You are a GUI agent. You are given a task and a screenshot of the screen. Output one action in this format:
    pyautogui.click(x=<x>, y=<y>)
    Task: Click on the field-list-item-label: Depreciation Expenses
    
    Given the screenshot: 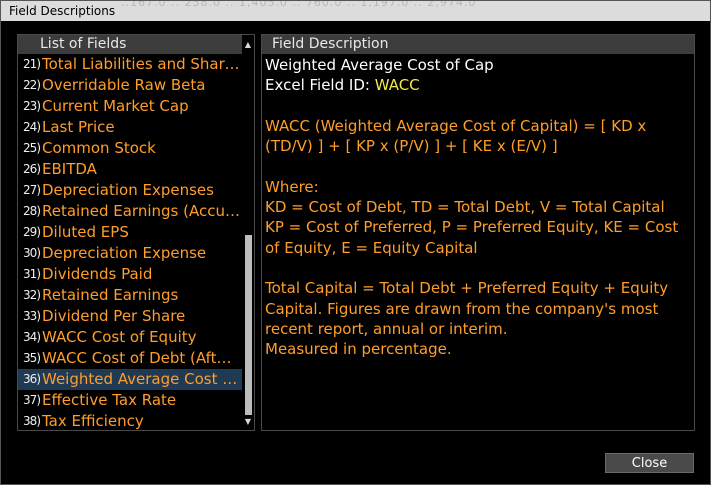 What is the action you would take?
    pyautogui.click(x=128, y=190)
    